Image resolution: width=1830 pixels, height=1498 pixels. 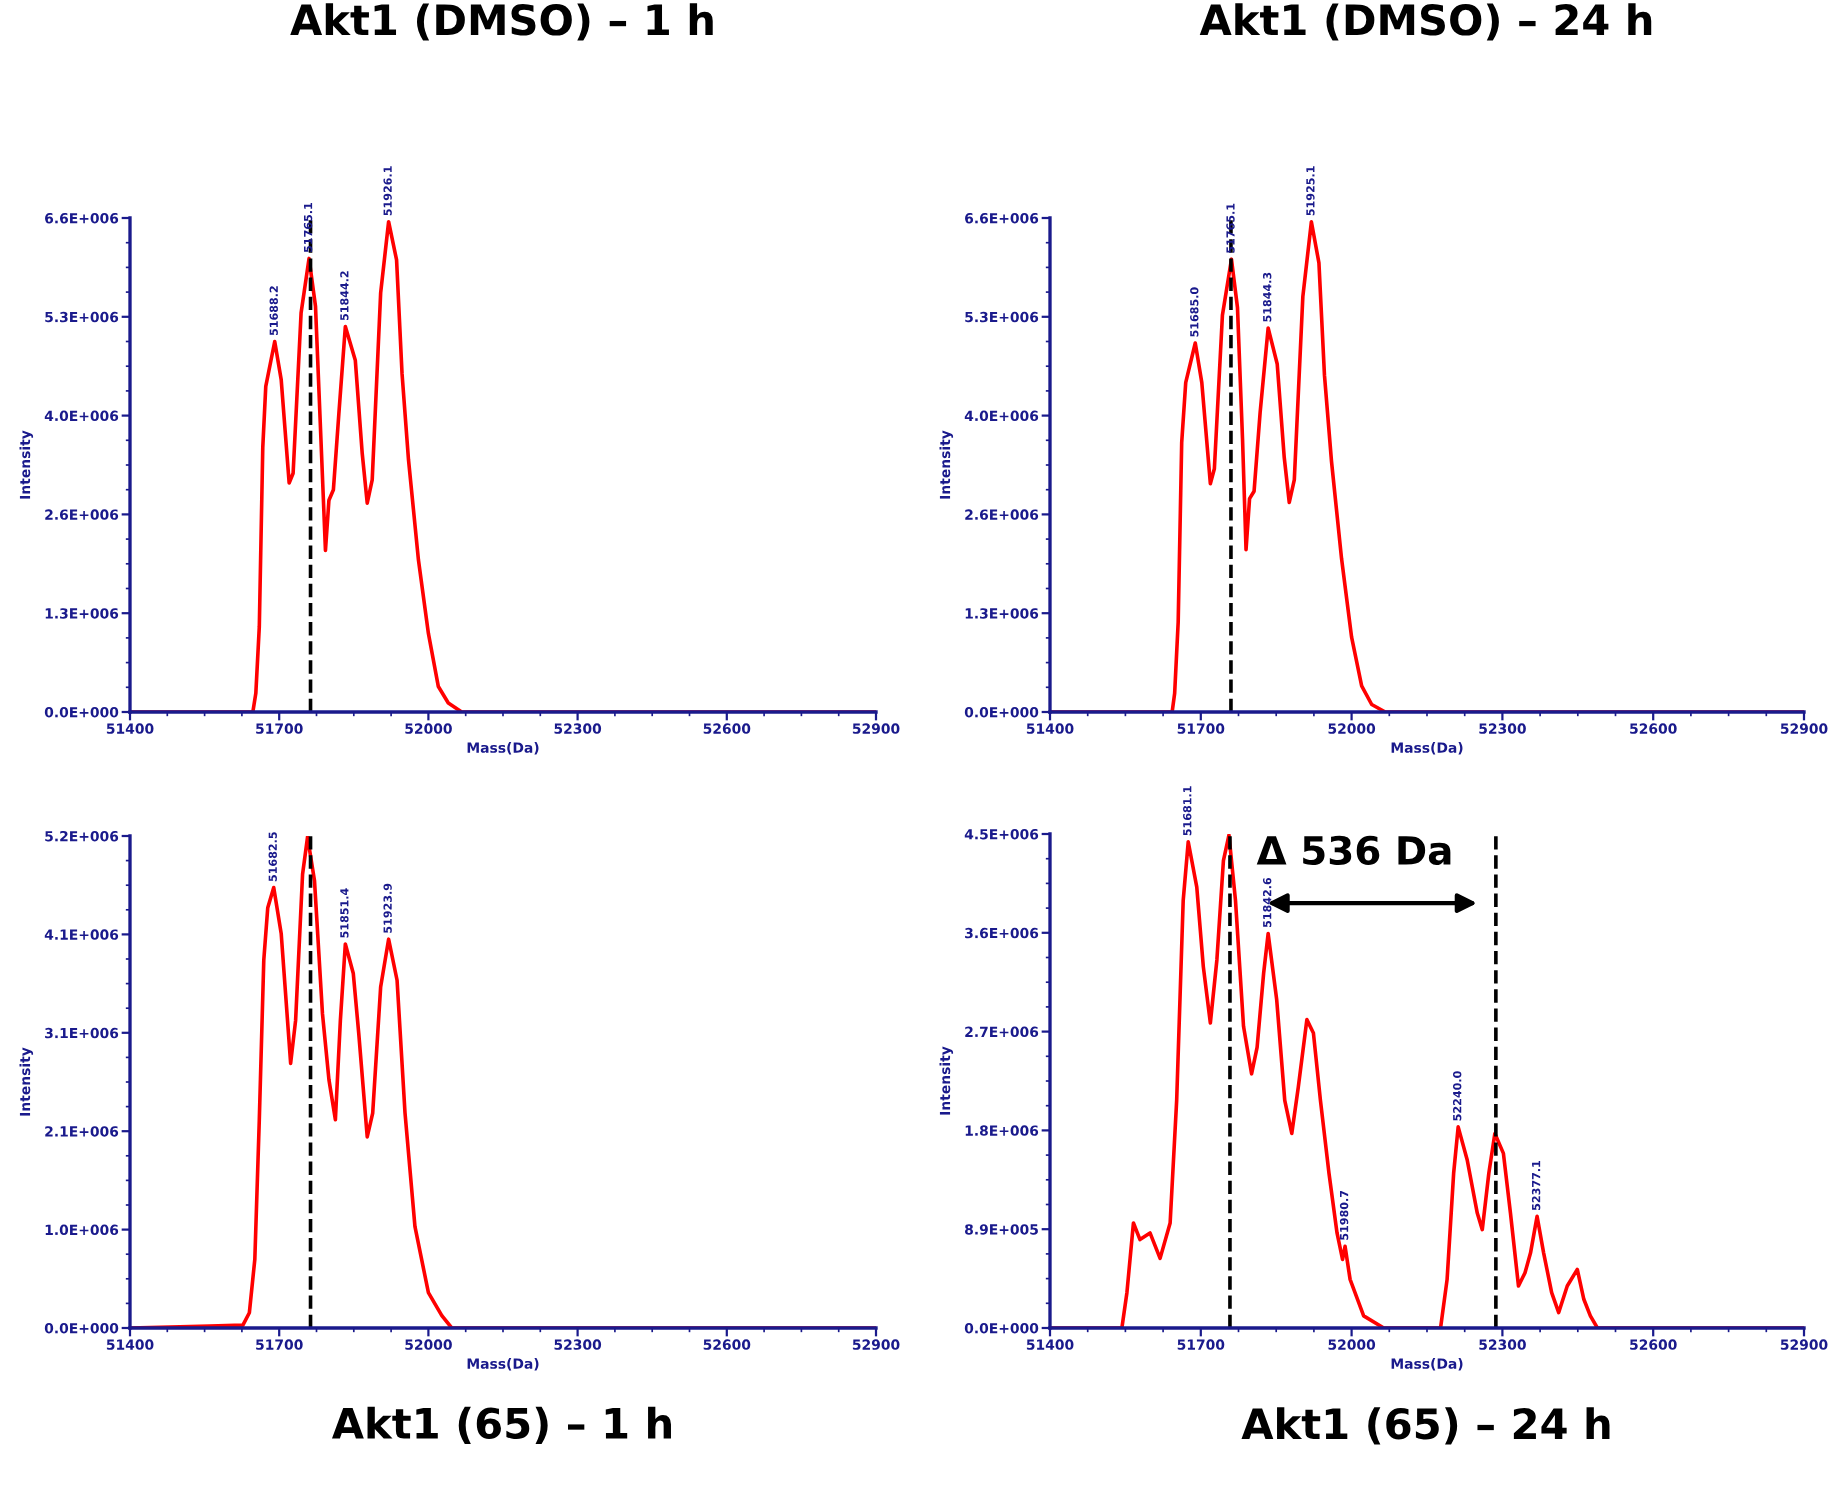 I want to click on chart-title: Akt1 (DMSO) – 1 h, so click(x=501, y=22).